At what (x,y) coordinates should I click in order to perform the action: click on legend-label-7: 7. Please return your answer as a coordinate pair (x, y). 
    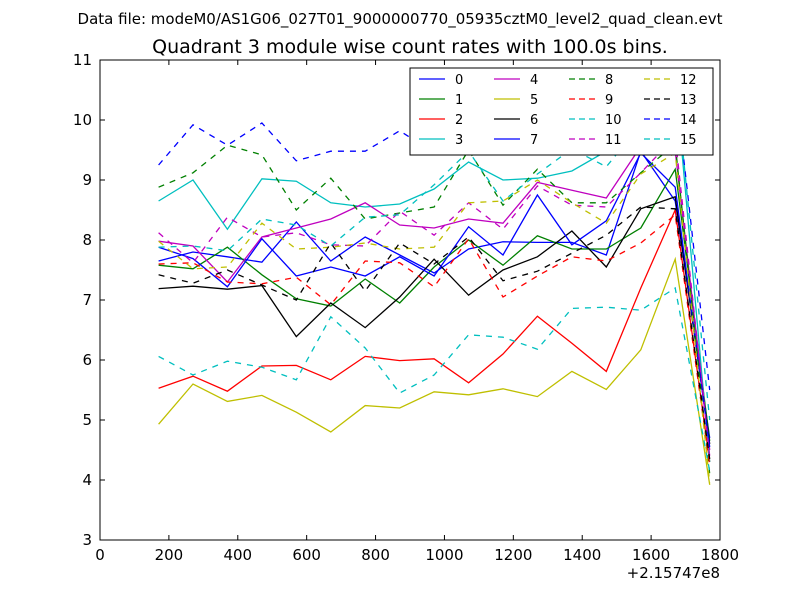
    Looking at the image, I should click on (534, 140).